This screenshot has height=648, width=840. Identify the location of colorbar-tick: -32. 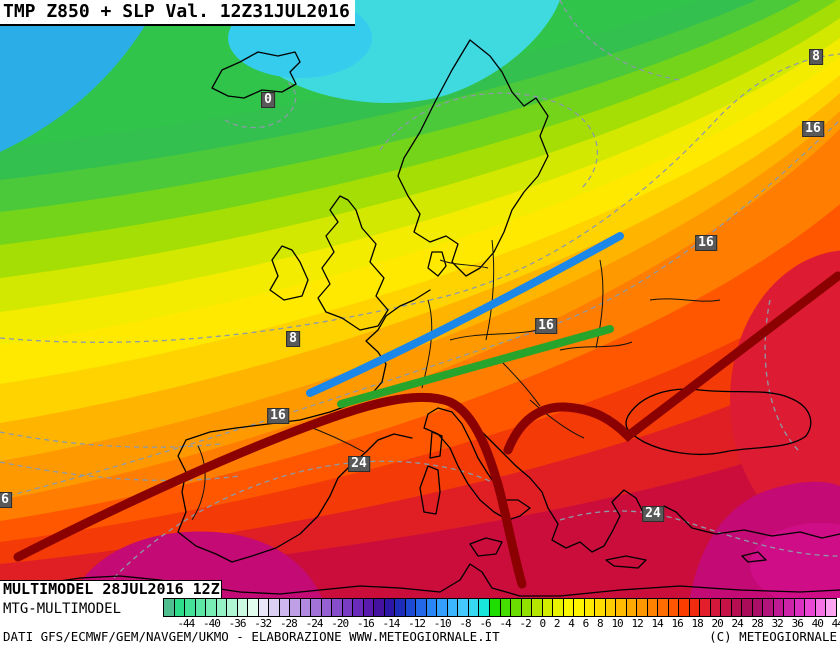
(263, 623).